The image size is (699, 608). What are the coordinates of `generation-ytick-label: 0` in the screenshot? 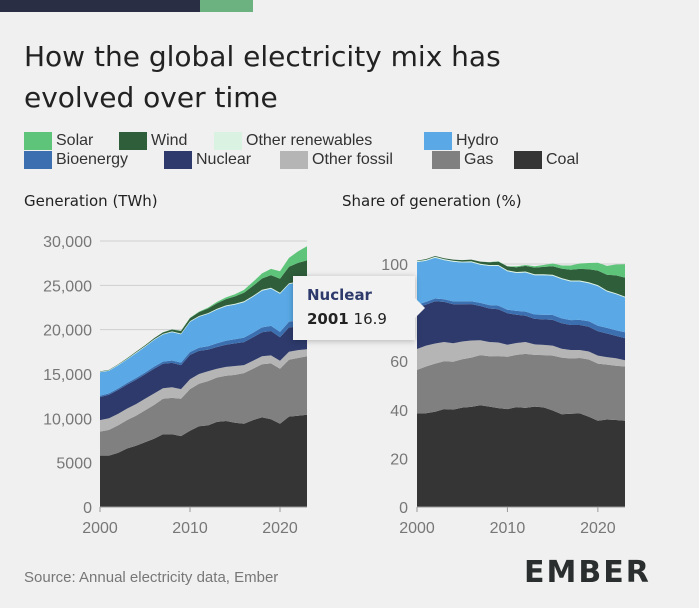 It's located at (87, 508).